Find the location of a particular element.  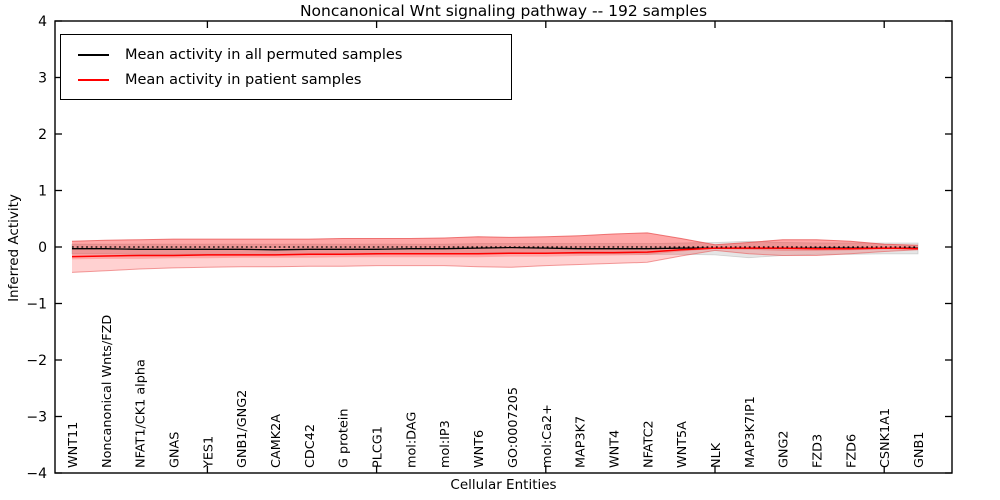

patient-band-outer is located at coordinates (495, 252).